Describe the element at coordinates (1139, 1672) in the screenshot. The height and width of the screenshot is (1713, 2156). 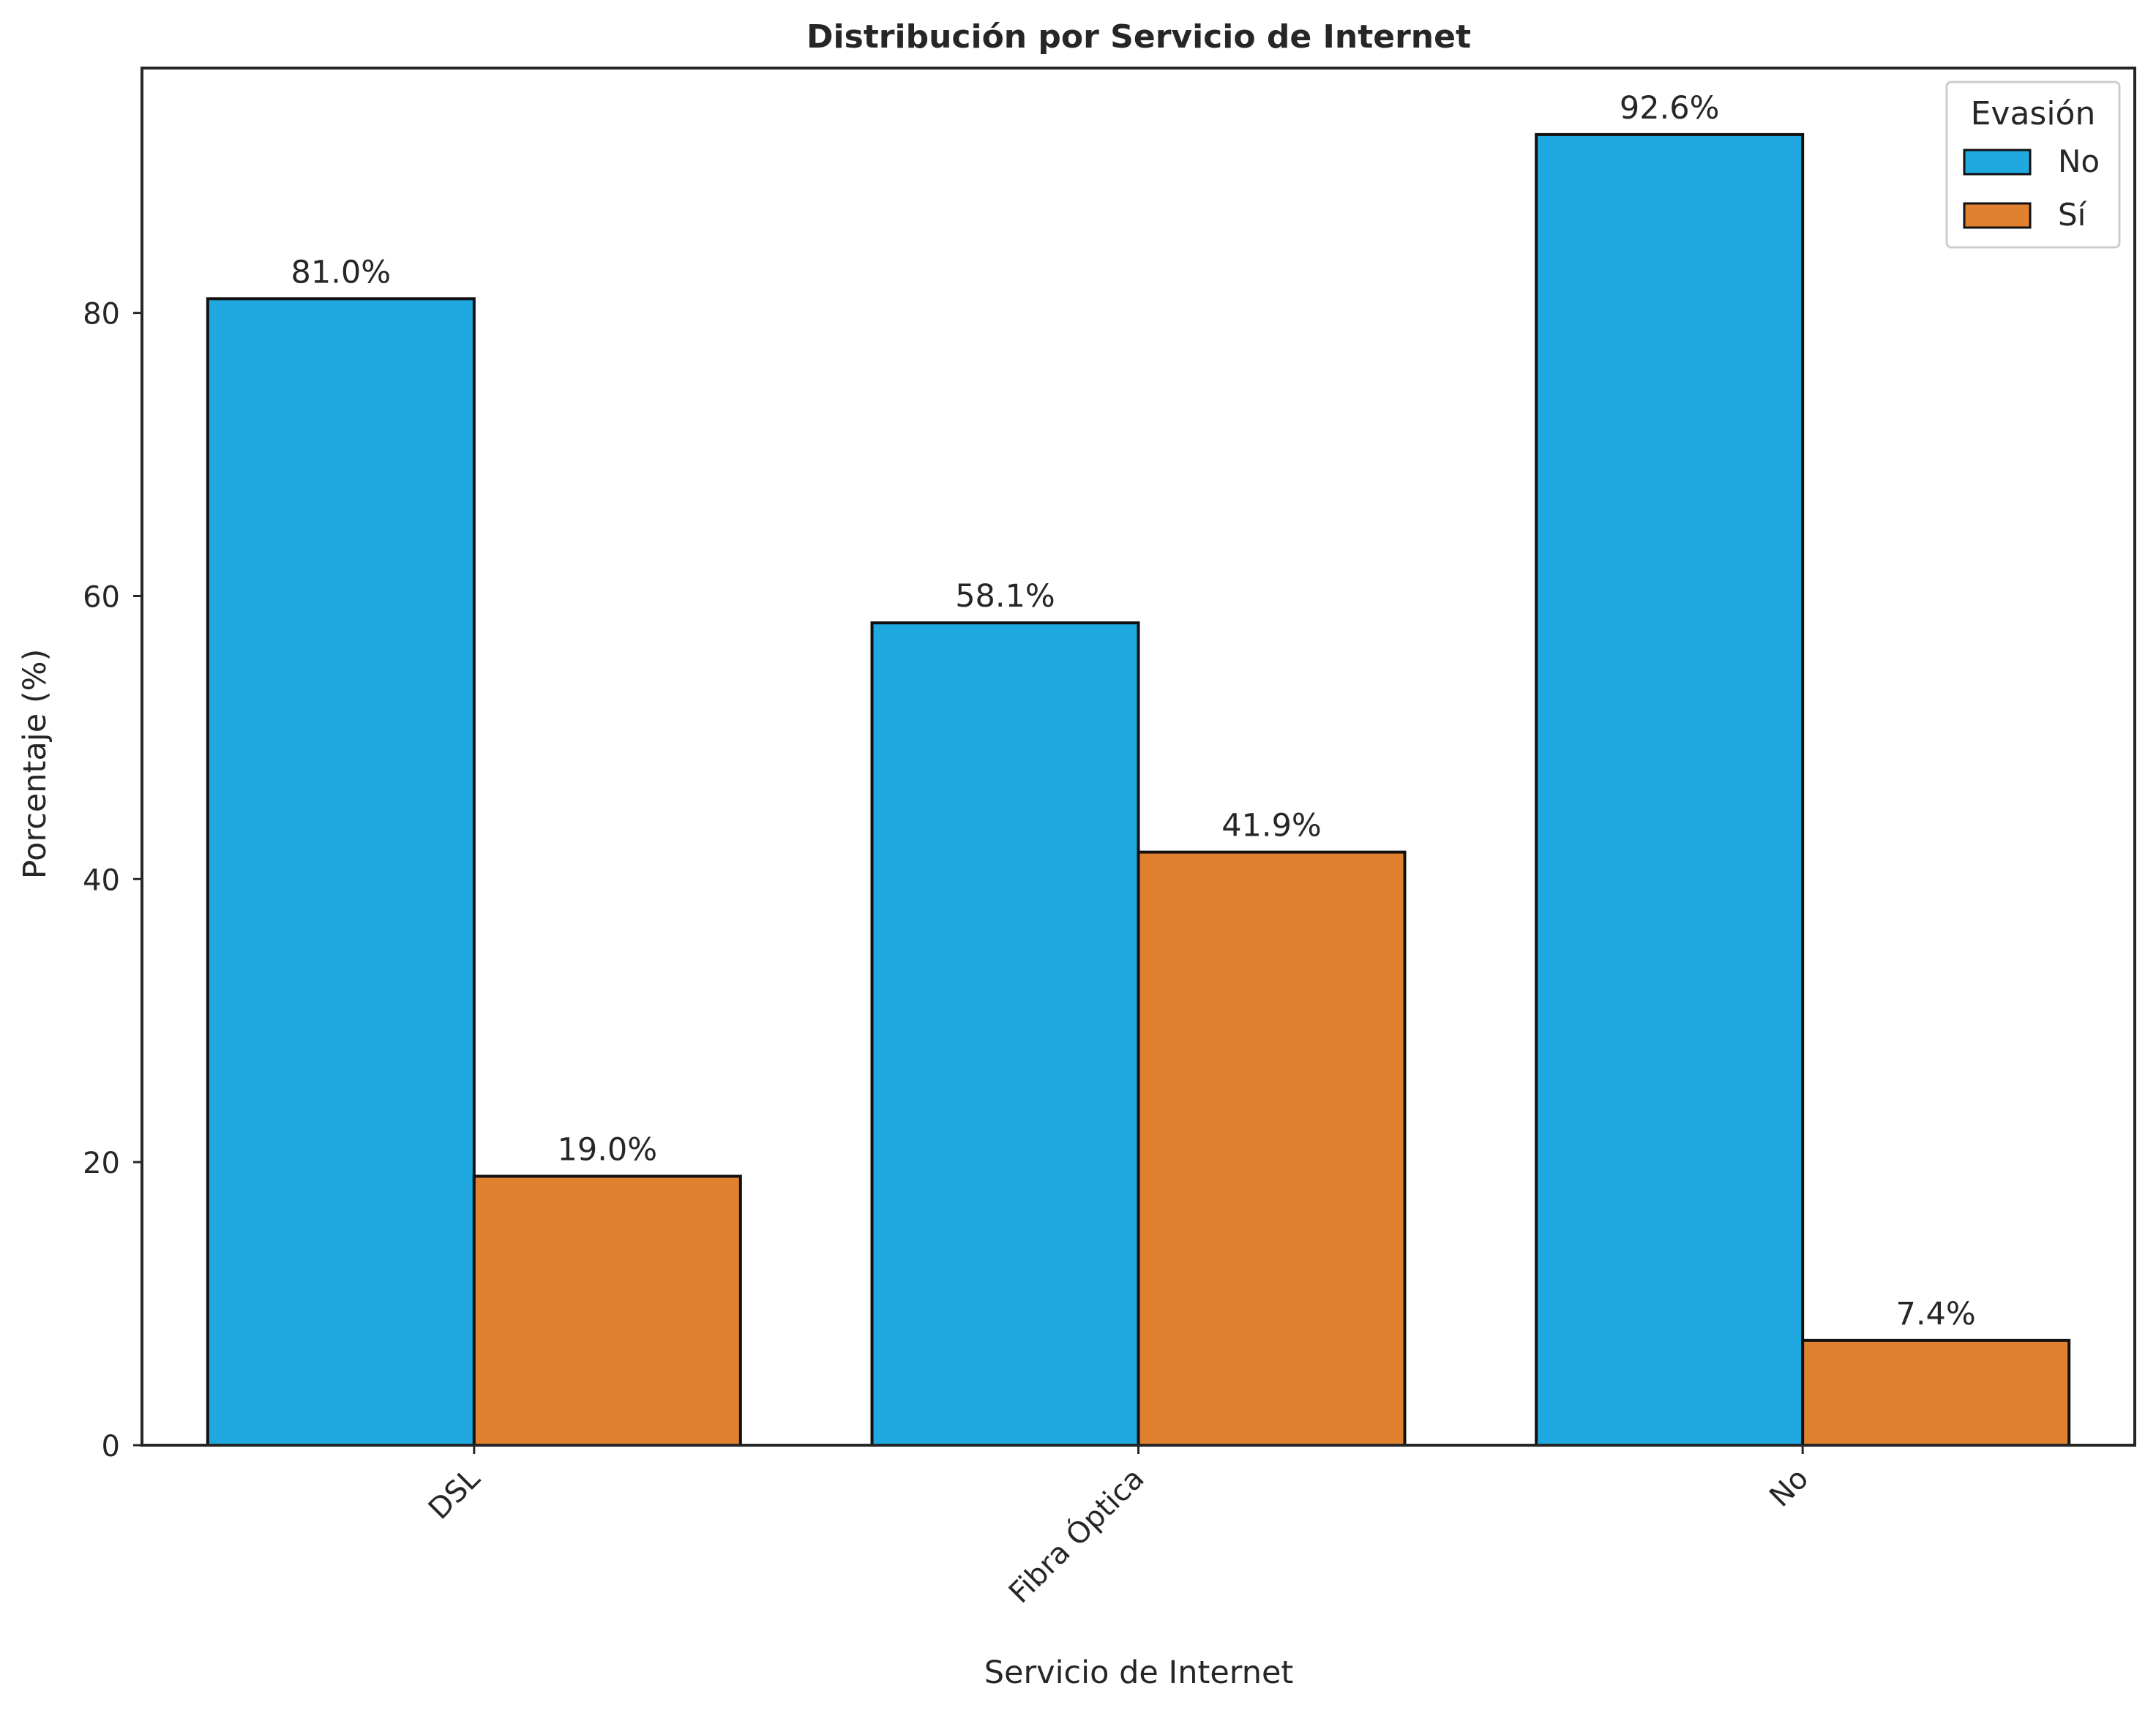
I see `x-axis-label: Servicio de Internet` at that location.